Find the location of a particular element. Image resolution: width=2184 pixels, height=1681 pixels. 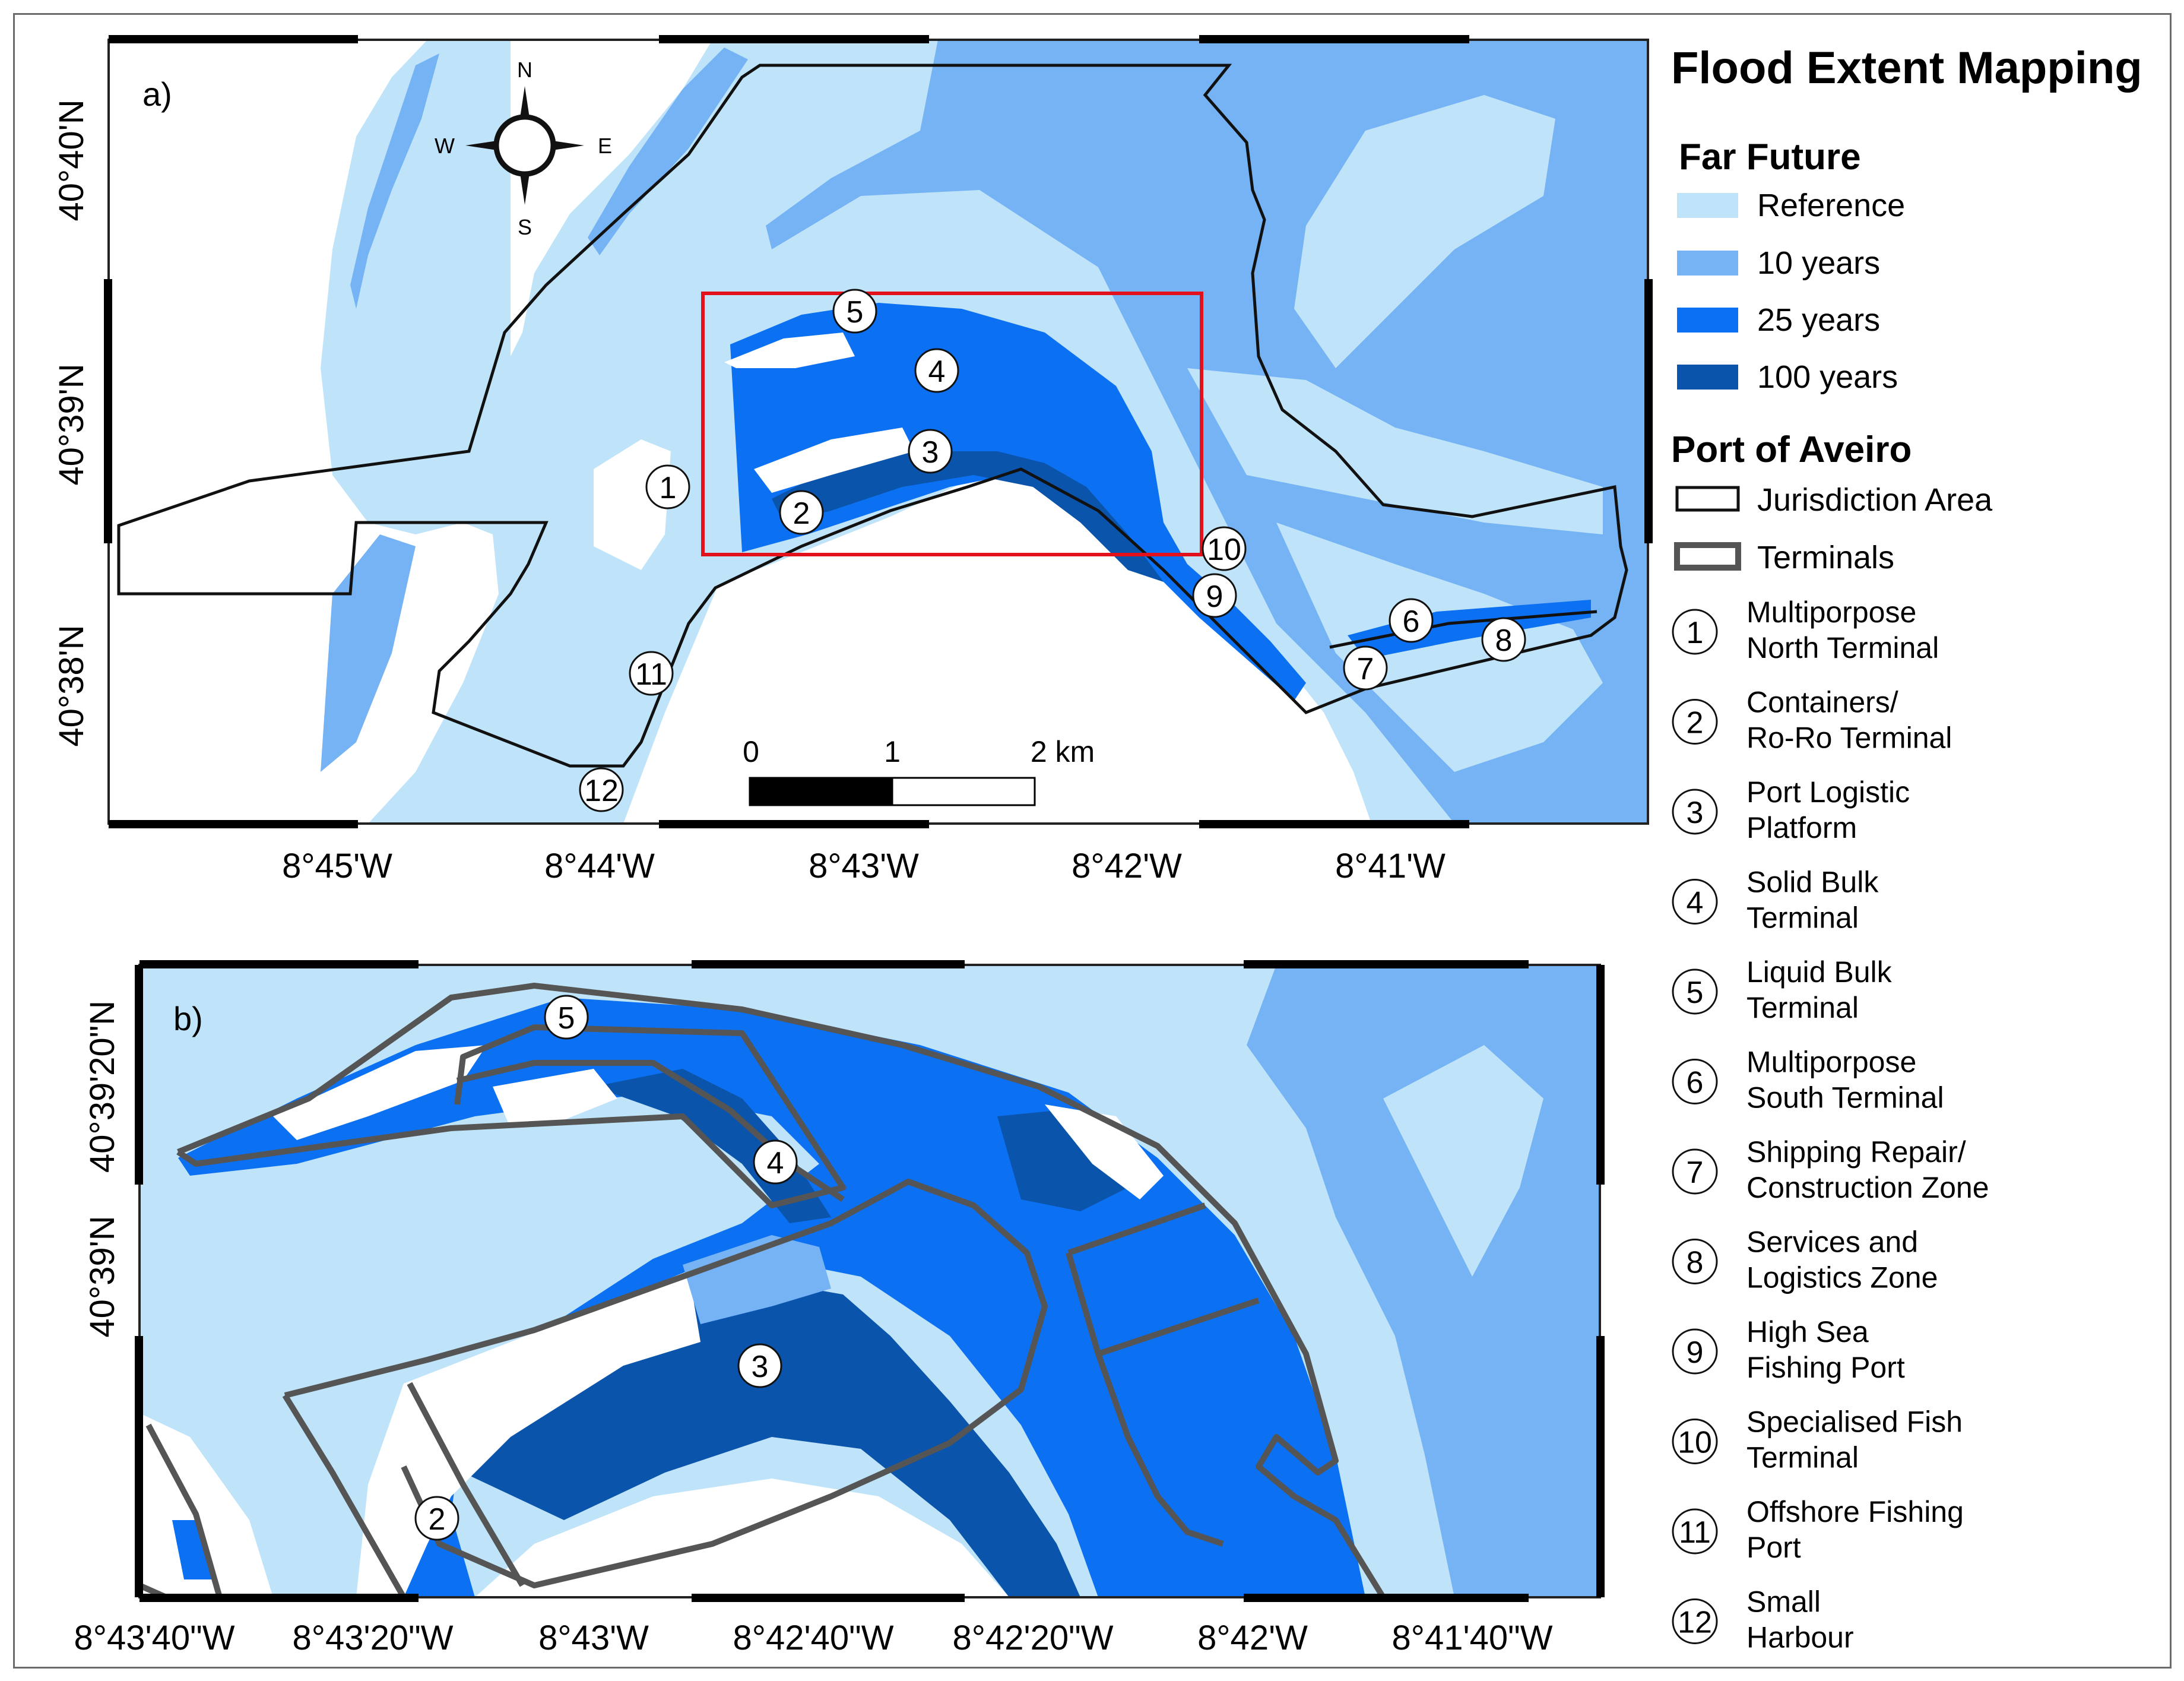

lon-label-8-42-b: 8°42'W is located at coordinates (1252, 1638).